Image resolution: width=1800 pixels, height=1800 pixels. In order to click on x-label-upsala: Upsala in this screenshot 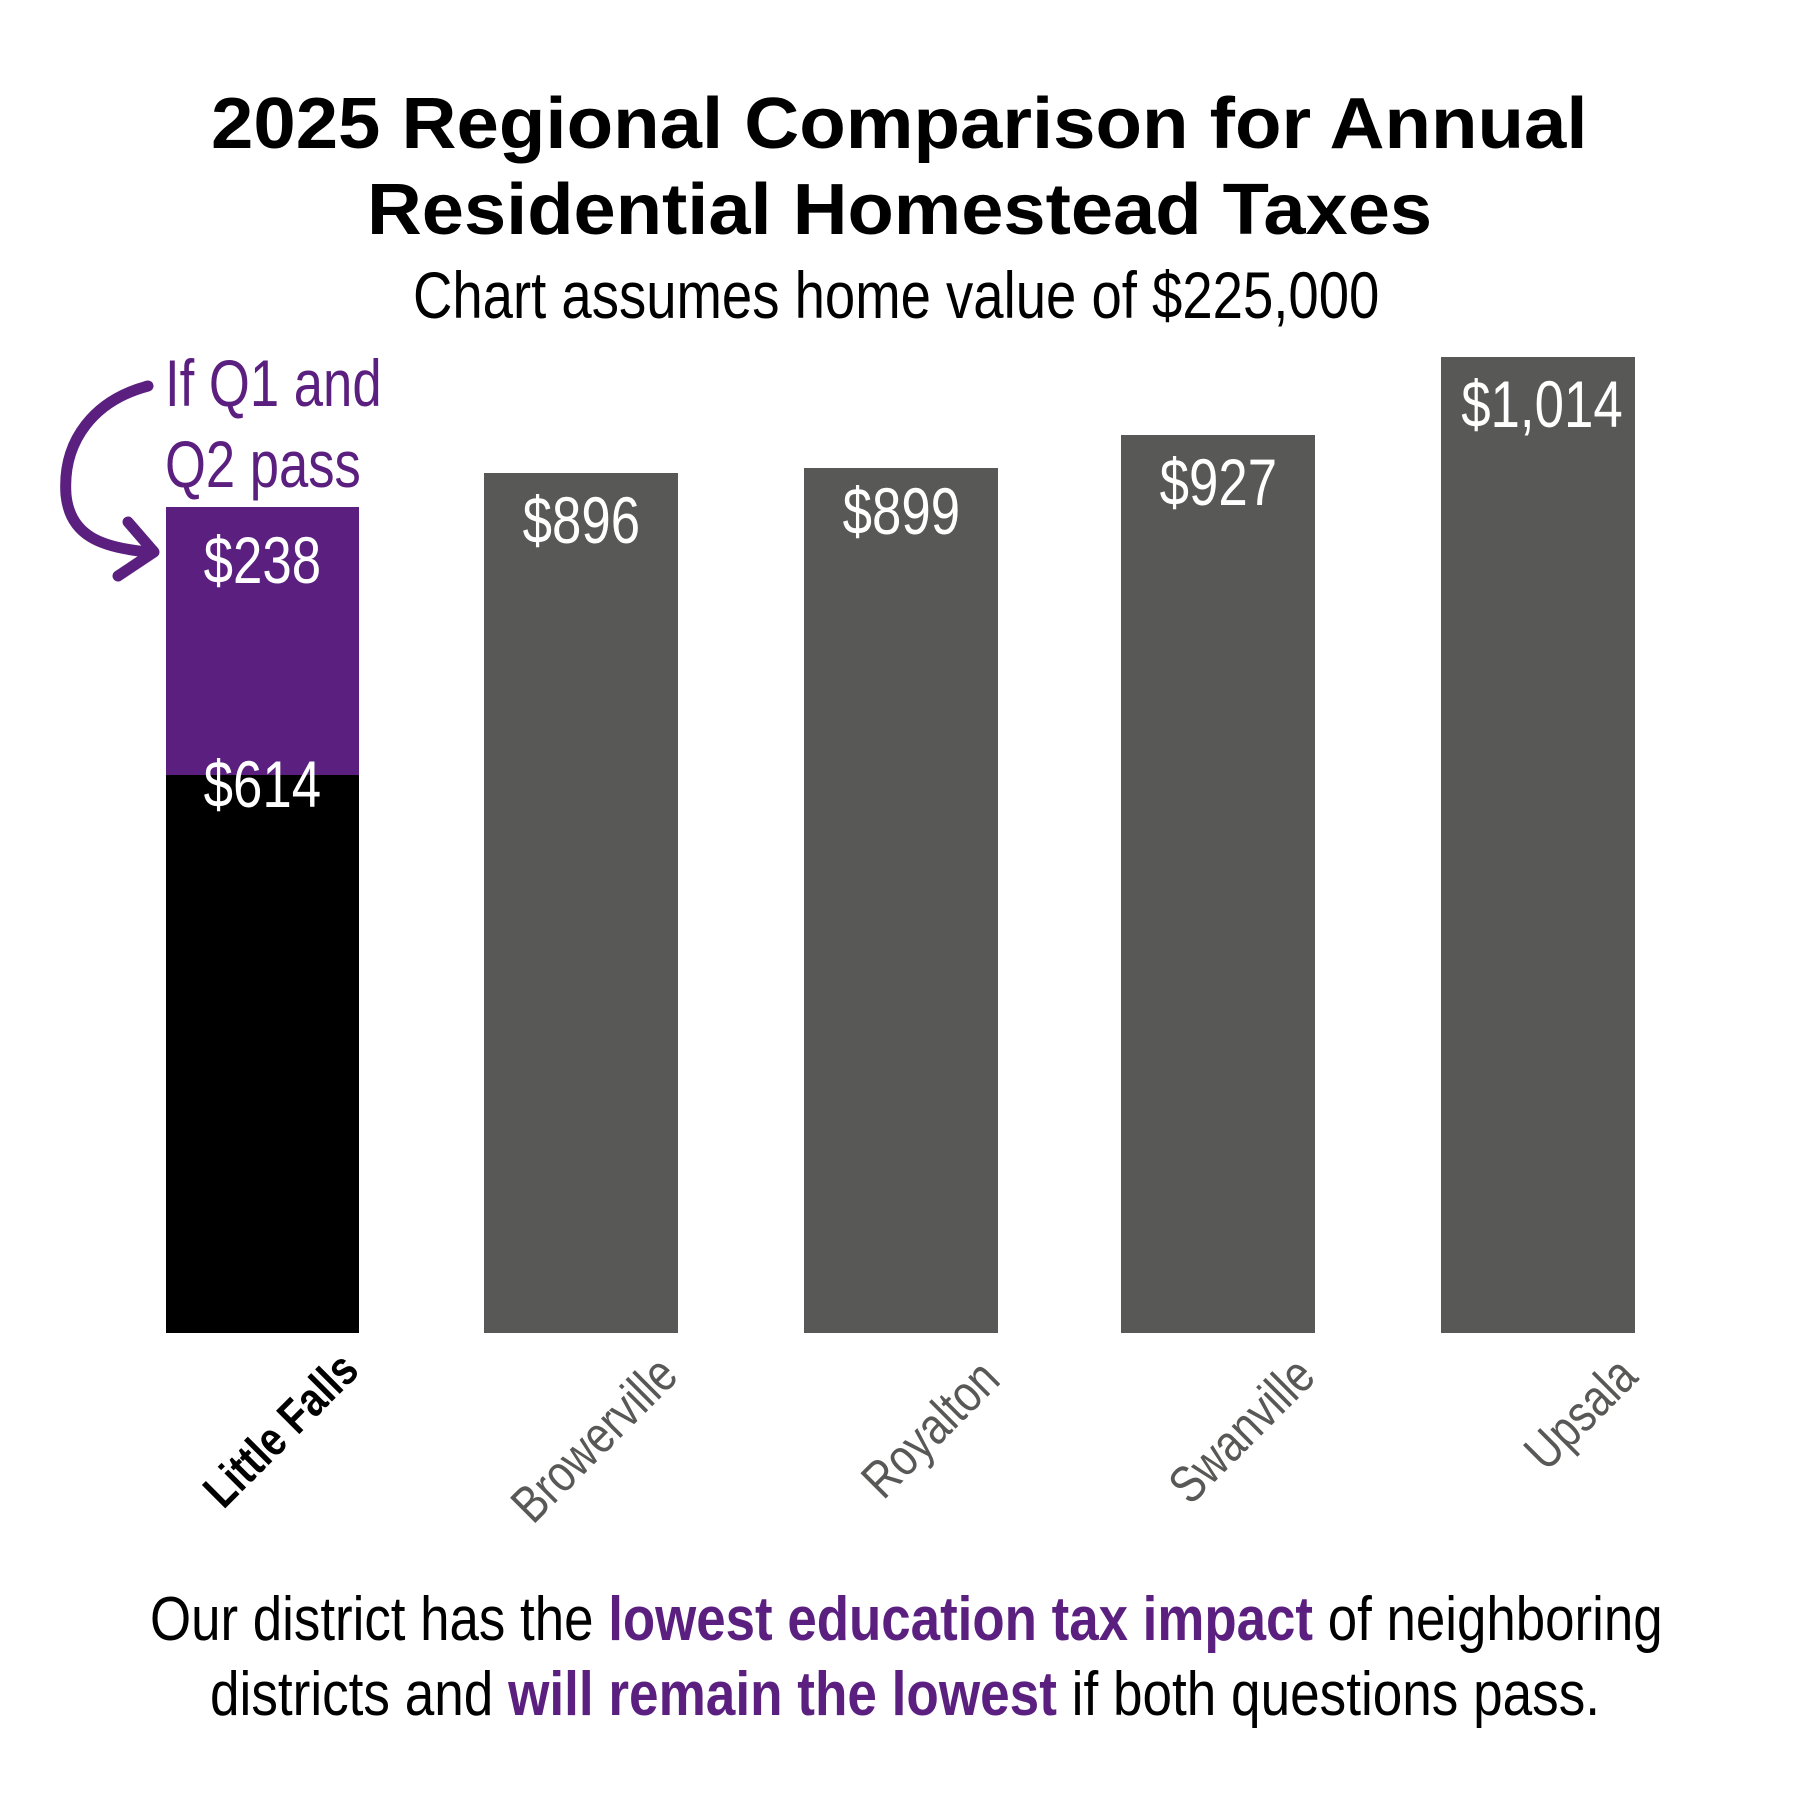, I will do `click(1581, 1414)`.